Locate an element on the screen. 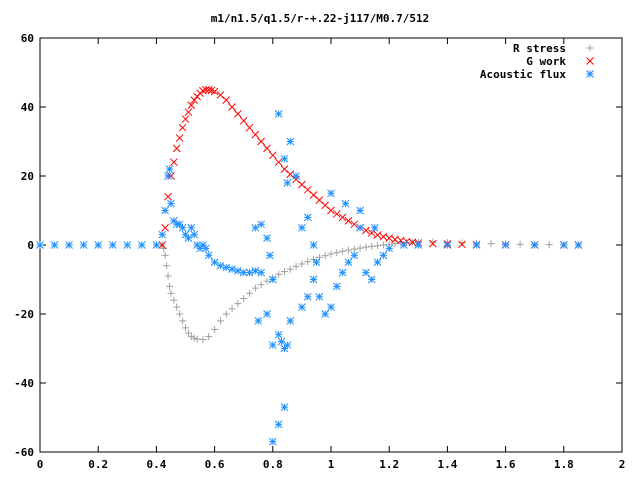 Image resolution: width=640 pixels, height=480 pixels. y-tick-label: 60 is located at coordinates (27, 38).